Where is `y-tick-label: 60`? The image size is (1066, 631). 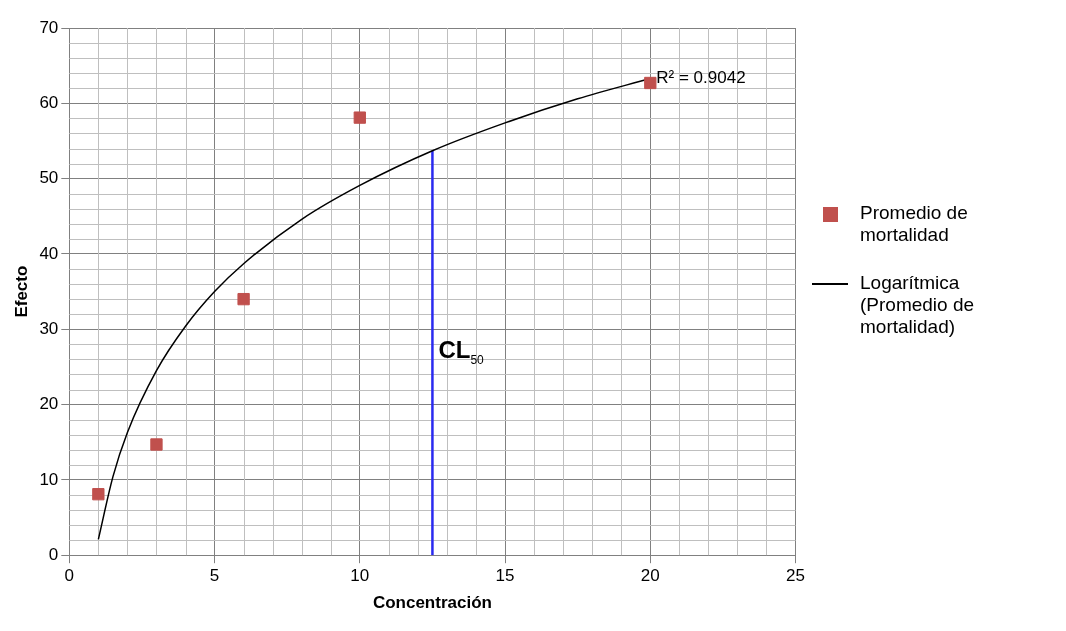
y-tick-label: 60 is located at coordinates (49, 102).